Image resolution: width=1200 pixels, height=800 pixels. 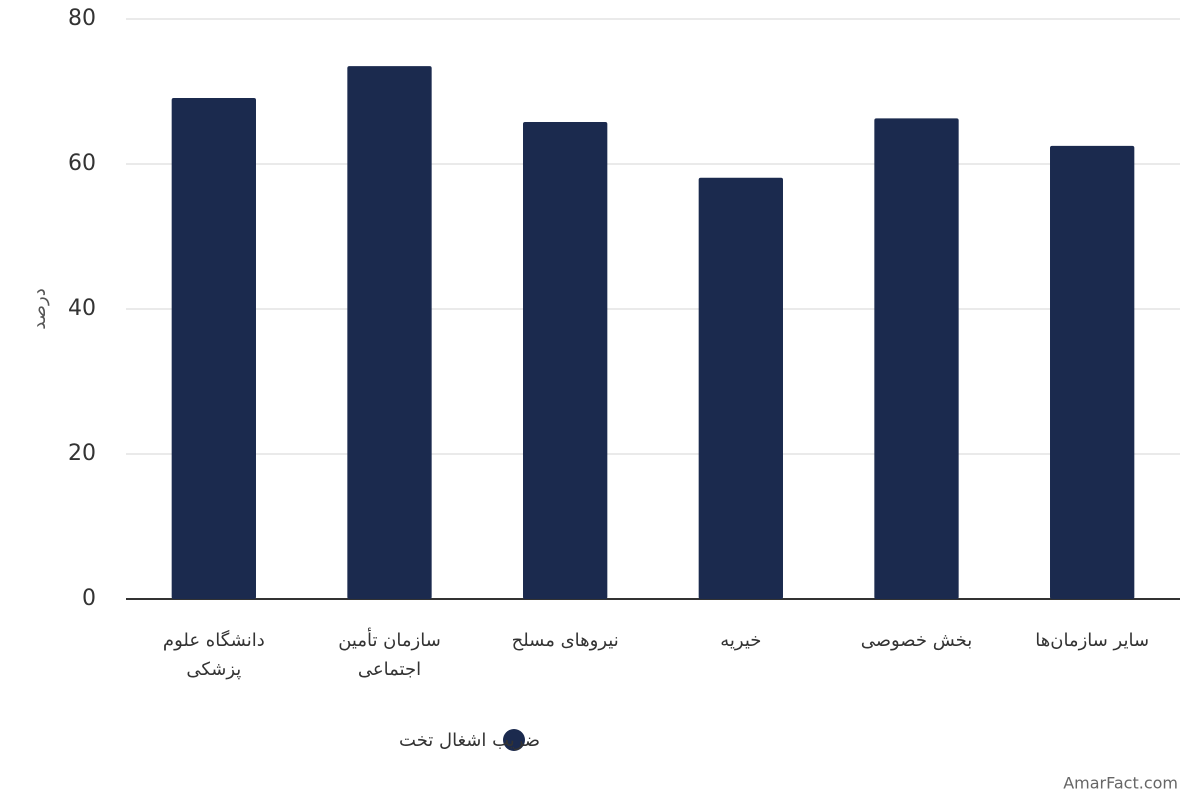 I want to click on y-tick-label: 20, so click(x=82, y=453).